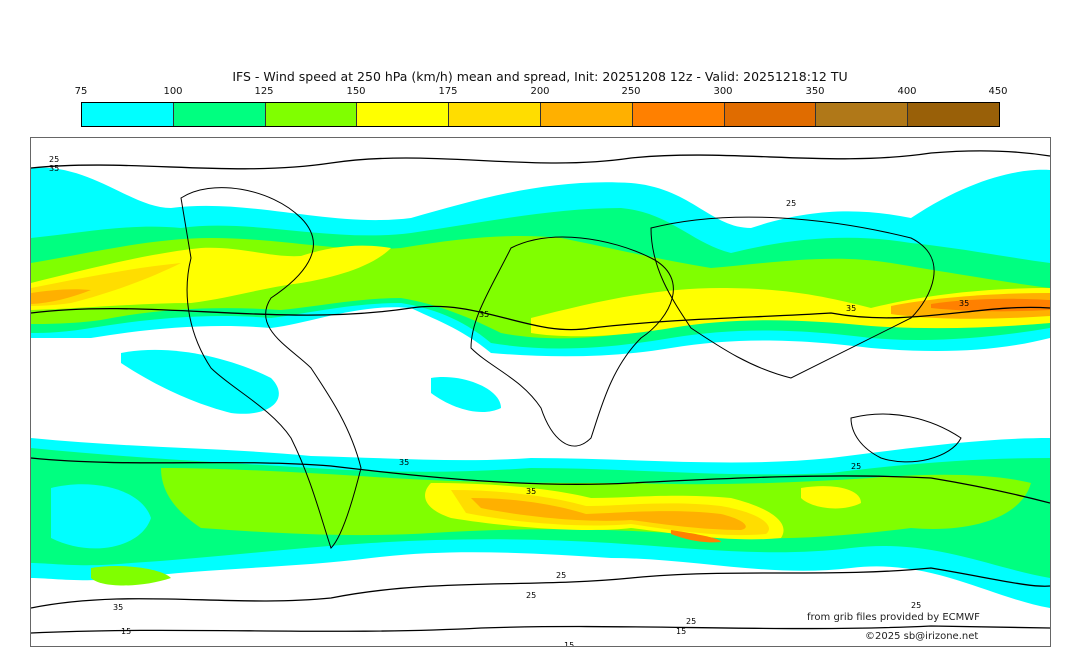 The width and height of the screenshot is (1080, 658). I want to click on colorbar-tick: 100, so click(173, 91).